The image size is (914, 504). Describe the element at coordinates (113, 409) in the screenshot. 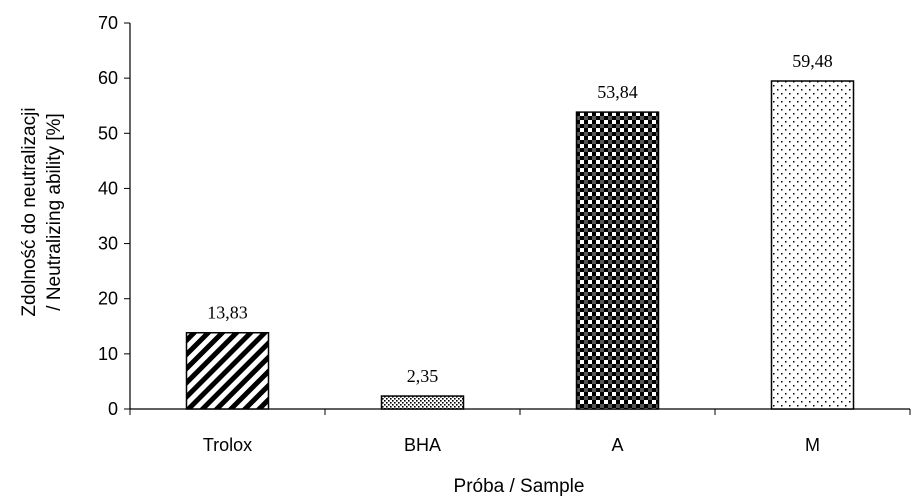

I see `y-tick-label: 0` at that location.